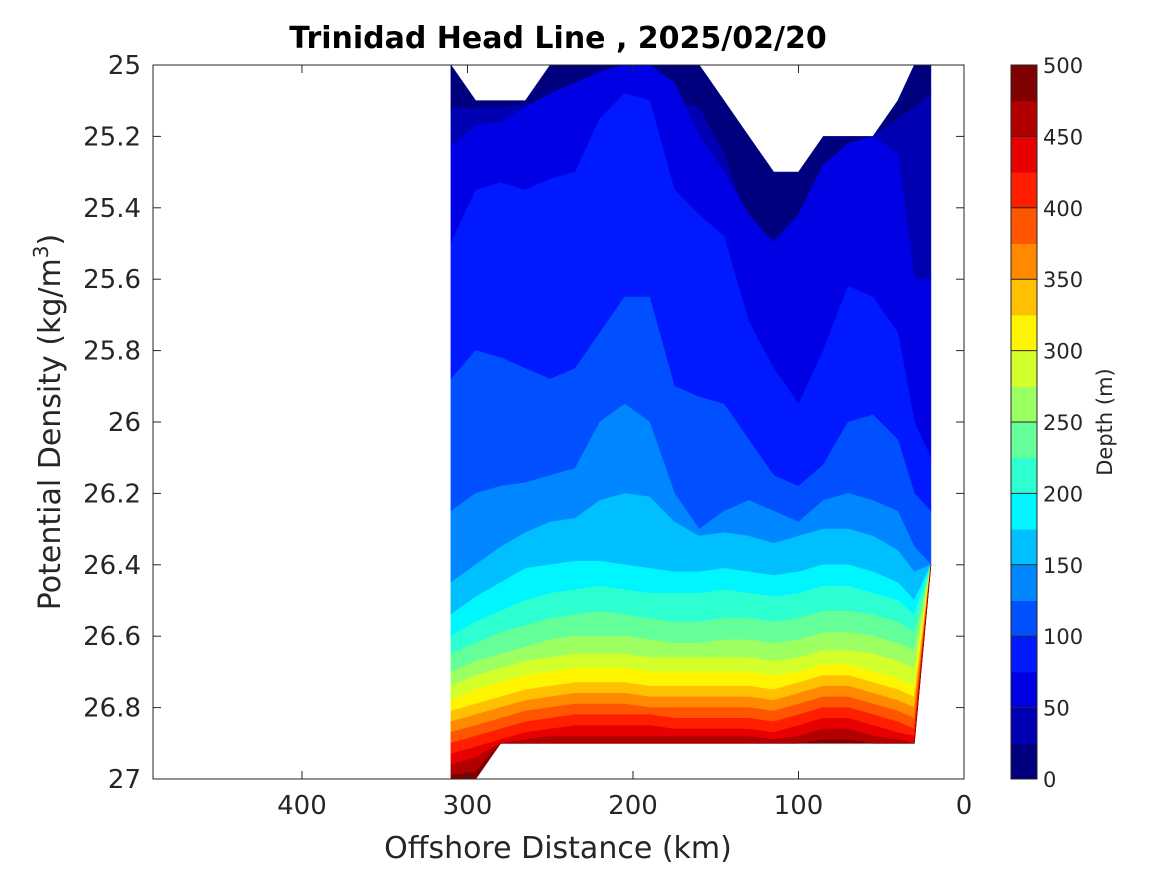 The width and height of the screenshot is (1167, 875). Describe the element at coordinates (1063, 637) in the screenshot. I see `colorbar-tick-label: 100` at that location.